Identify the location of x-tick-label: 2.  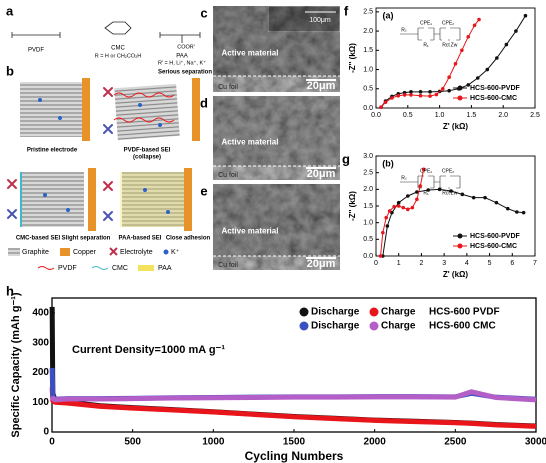
(421, 263).